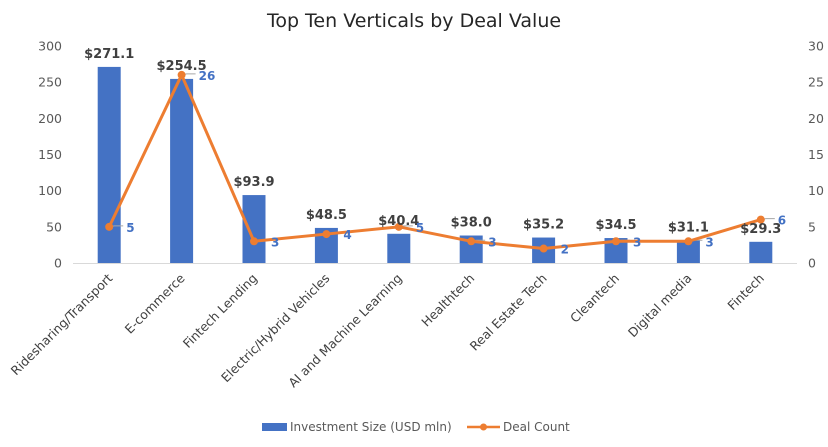 This screenshot has width=828, height=447. Describe the element at coordinates (58, 263) in the screenshot. I see `left-tick-label: 0` at that location.